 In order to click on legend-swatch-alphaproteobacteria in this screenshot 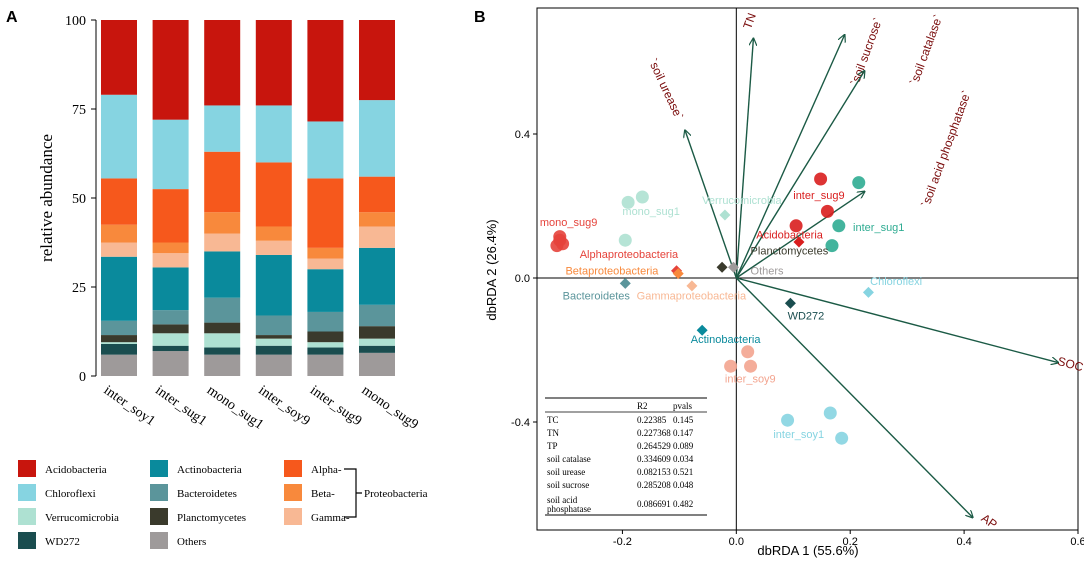, I will do `click(293, 468)`.